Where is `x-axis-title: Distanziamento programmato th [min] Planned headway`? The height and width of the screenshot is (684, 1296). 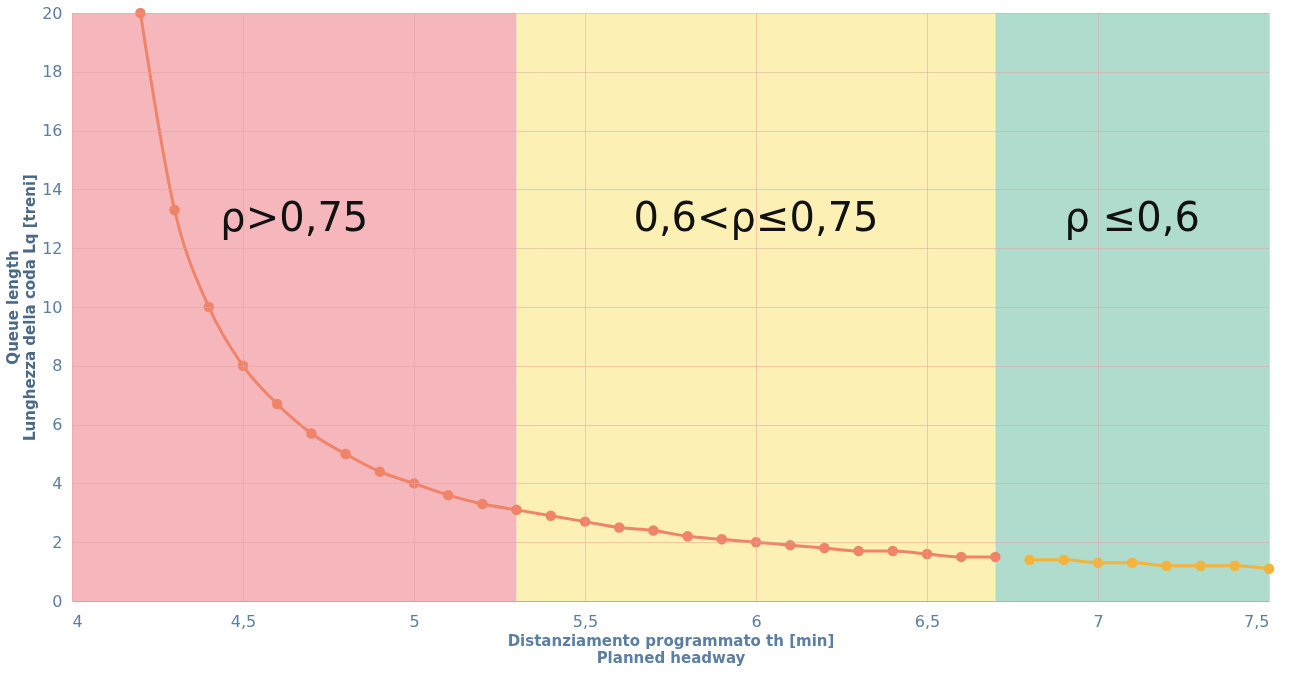 x-axis-title: Distanziamento programmato th [min] Planned headway is located at coordinates (671, 649).